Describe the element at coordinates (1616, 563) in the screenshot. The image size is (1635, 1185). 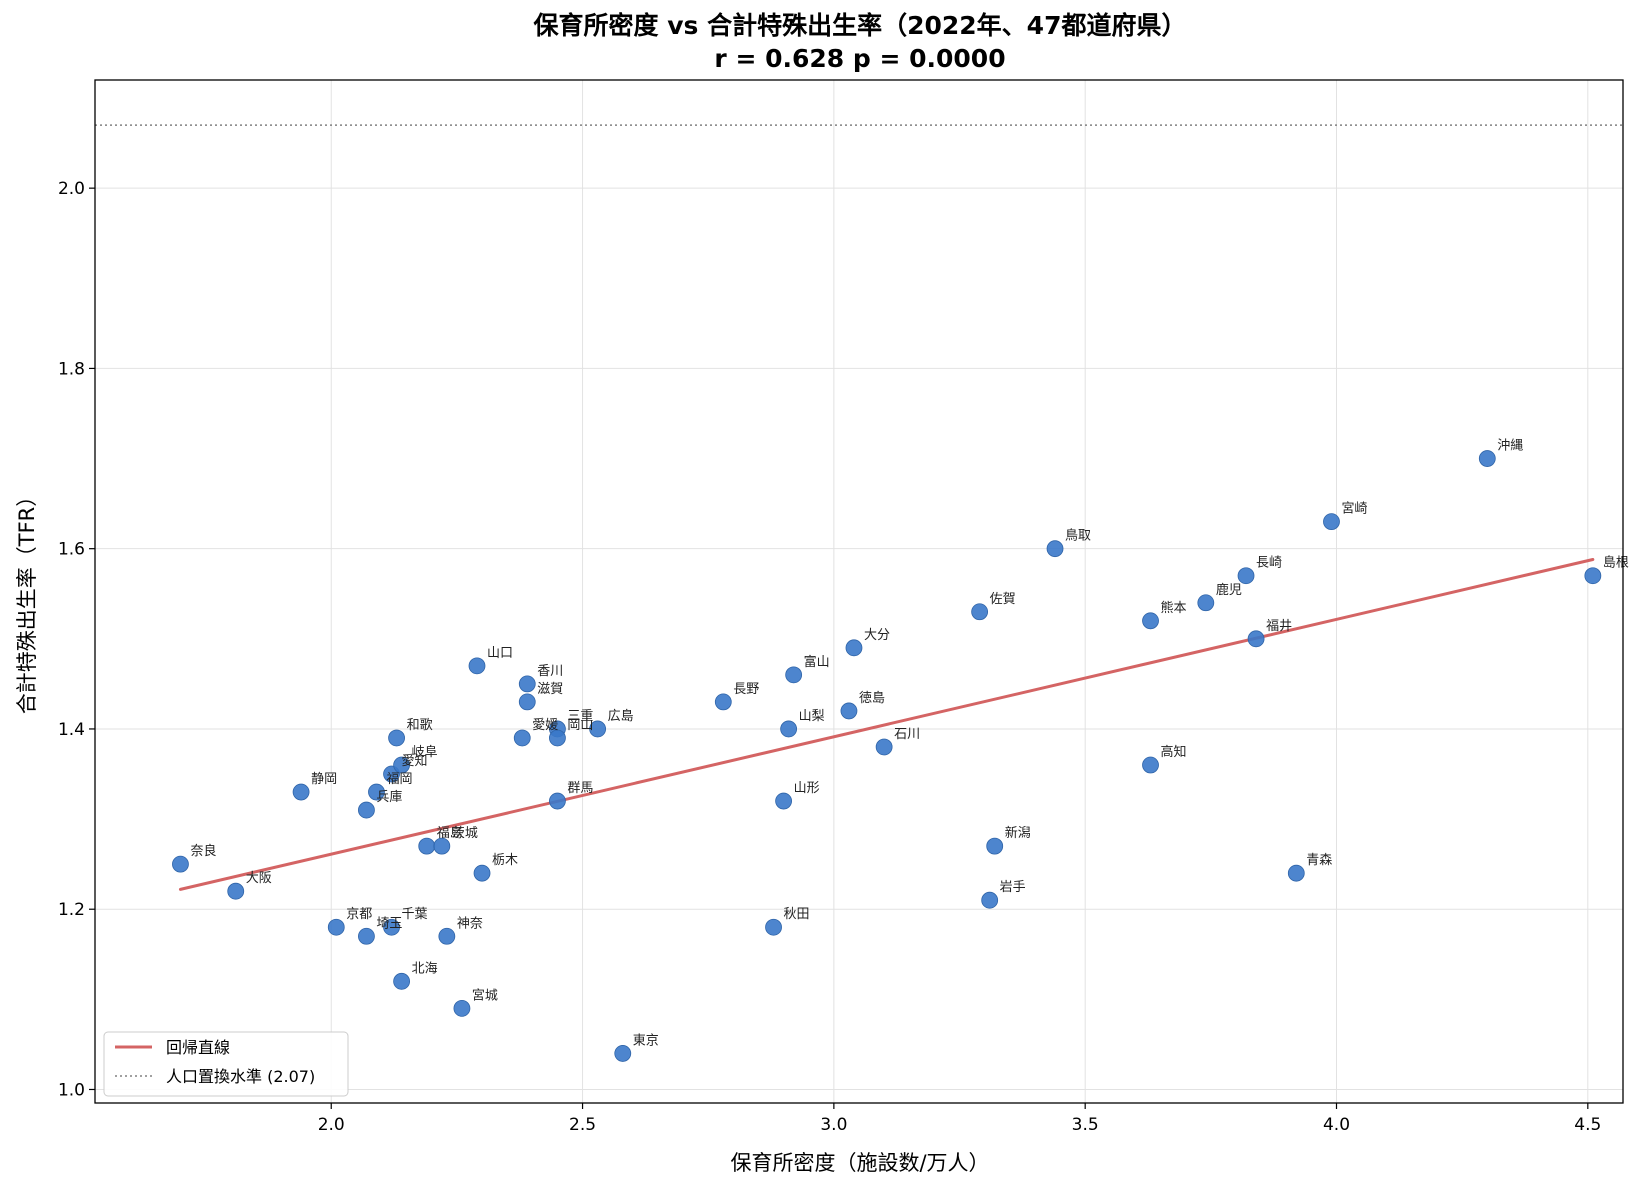
I see `point-label: 島根` at that location.